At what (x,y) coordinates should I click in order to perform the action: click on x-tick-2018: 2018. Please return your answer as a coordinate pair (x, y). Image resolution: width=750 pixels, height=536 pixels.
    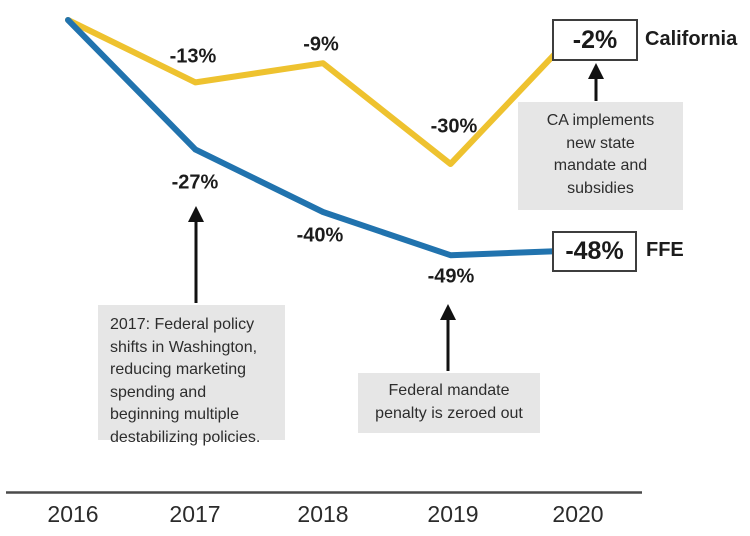
    Looking at the image, I should click on (323, 514).